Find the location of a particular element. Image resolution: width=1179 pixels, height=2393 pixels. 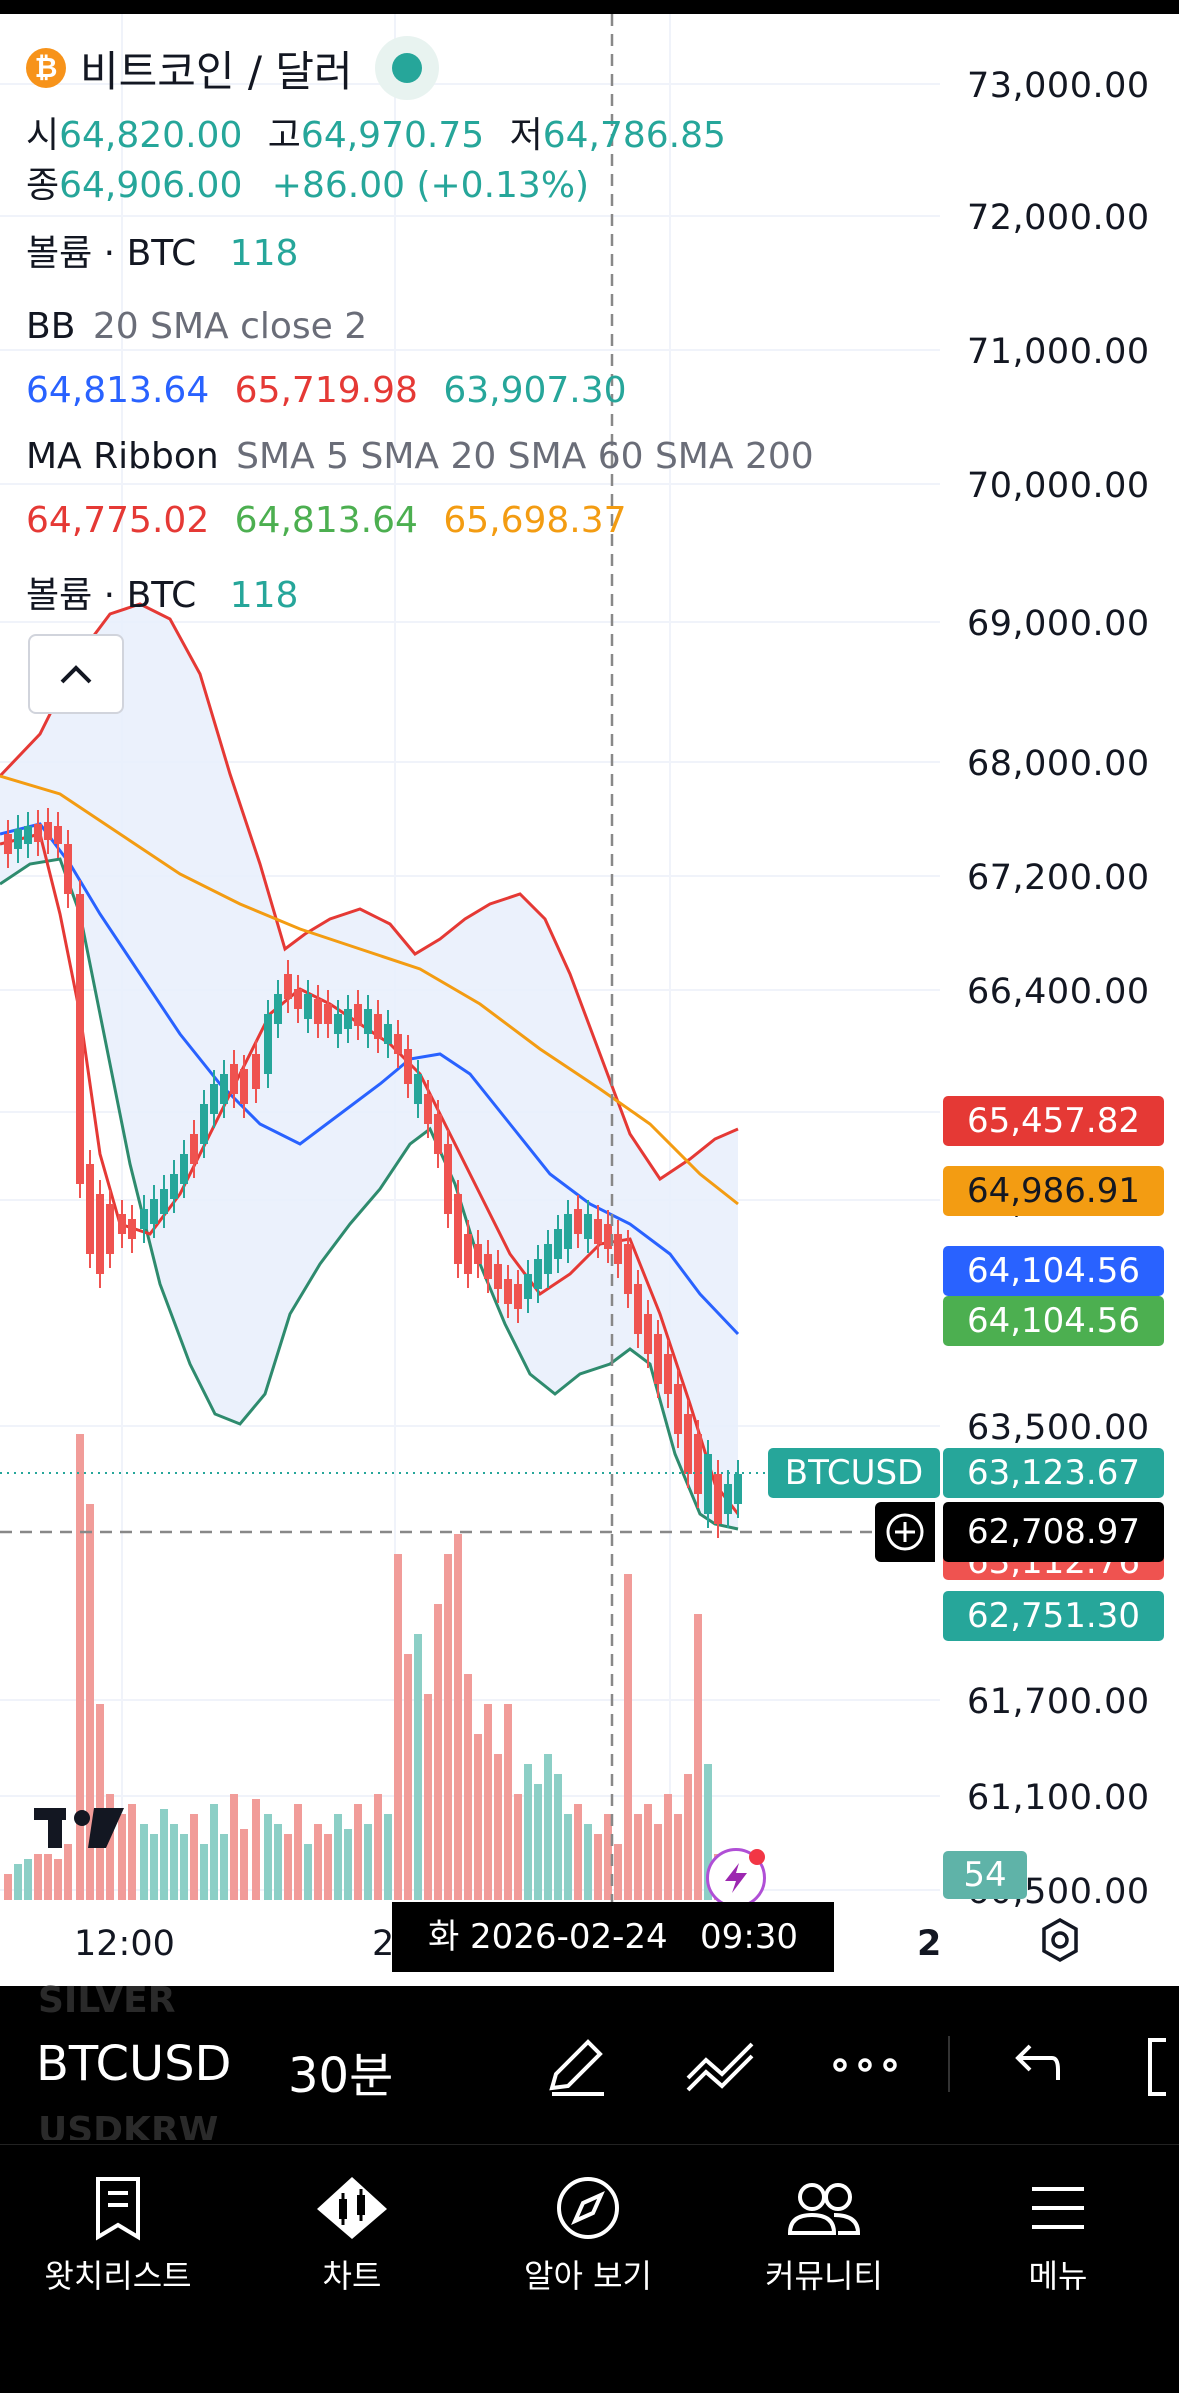

symbol-badge: BTCUSD is located at coordinates (854, 1473).